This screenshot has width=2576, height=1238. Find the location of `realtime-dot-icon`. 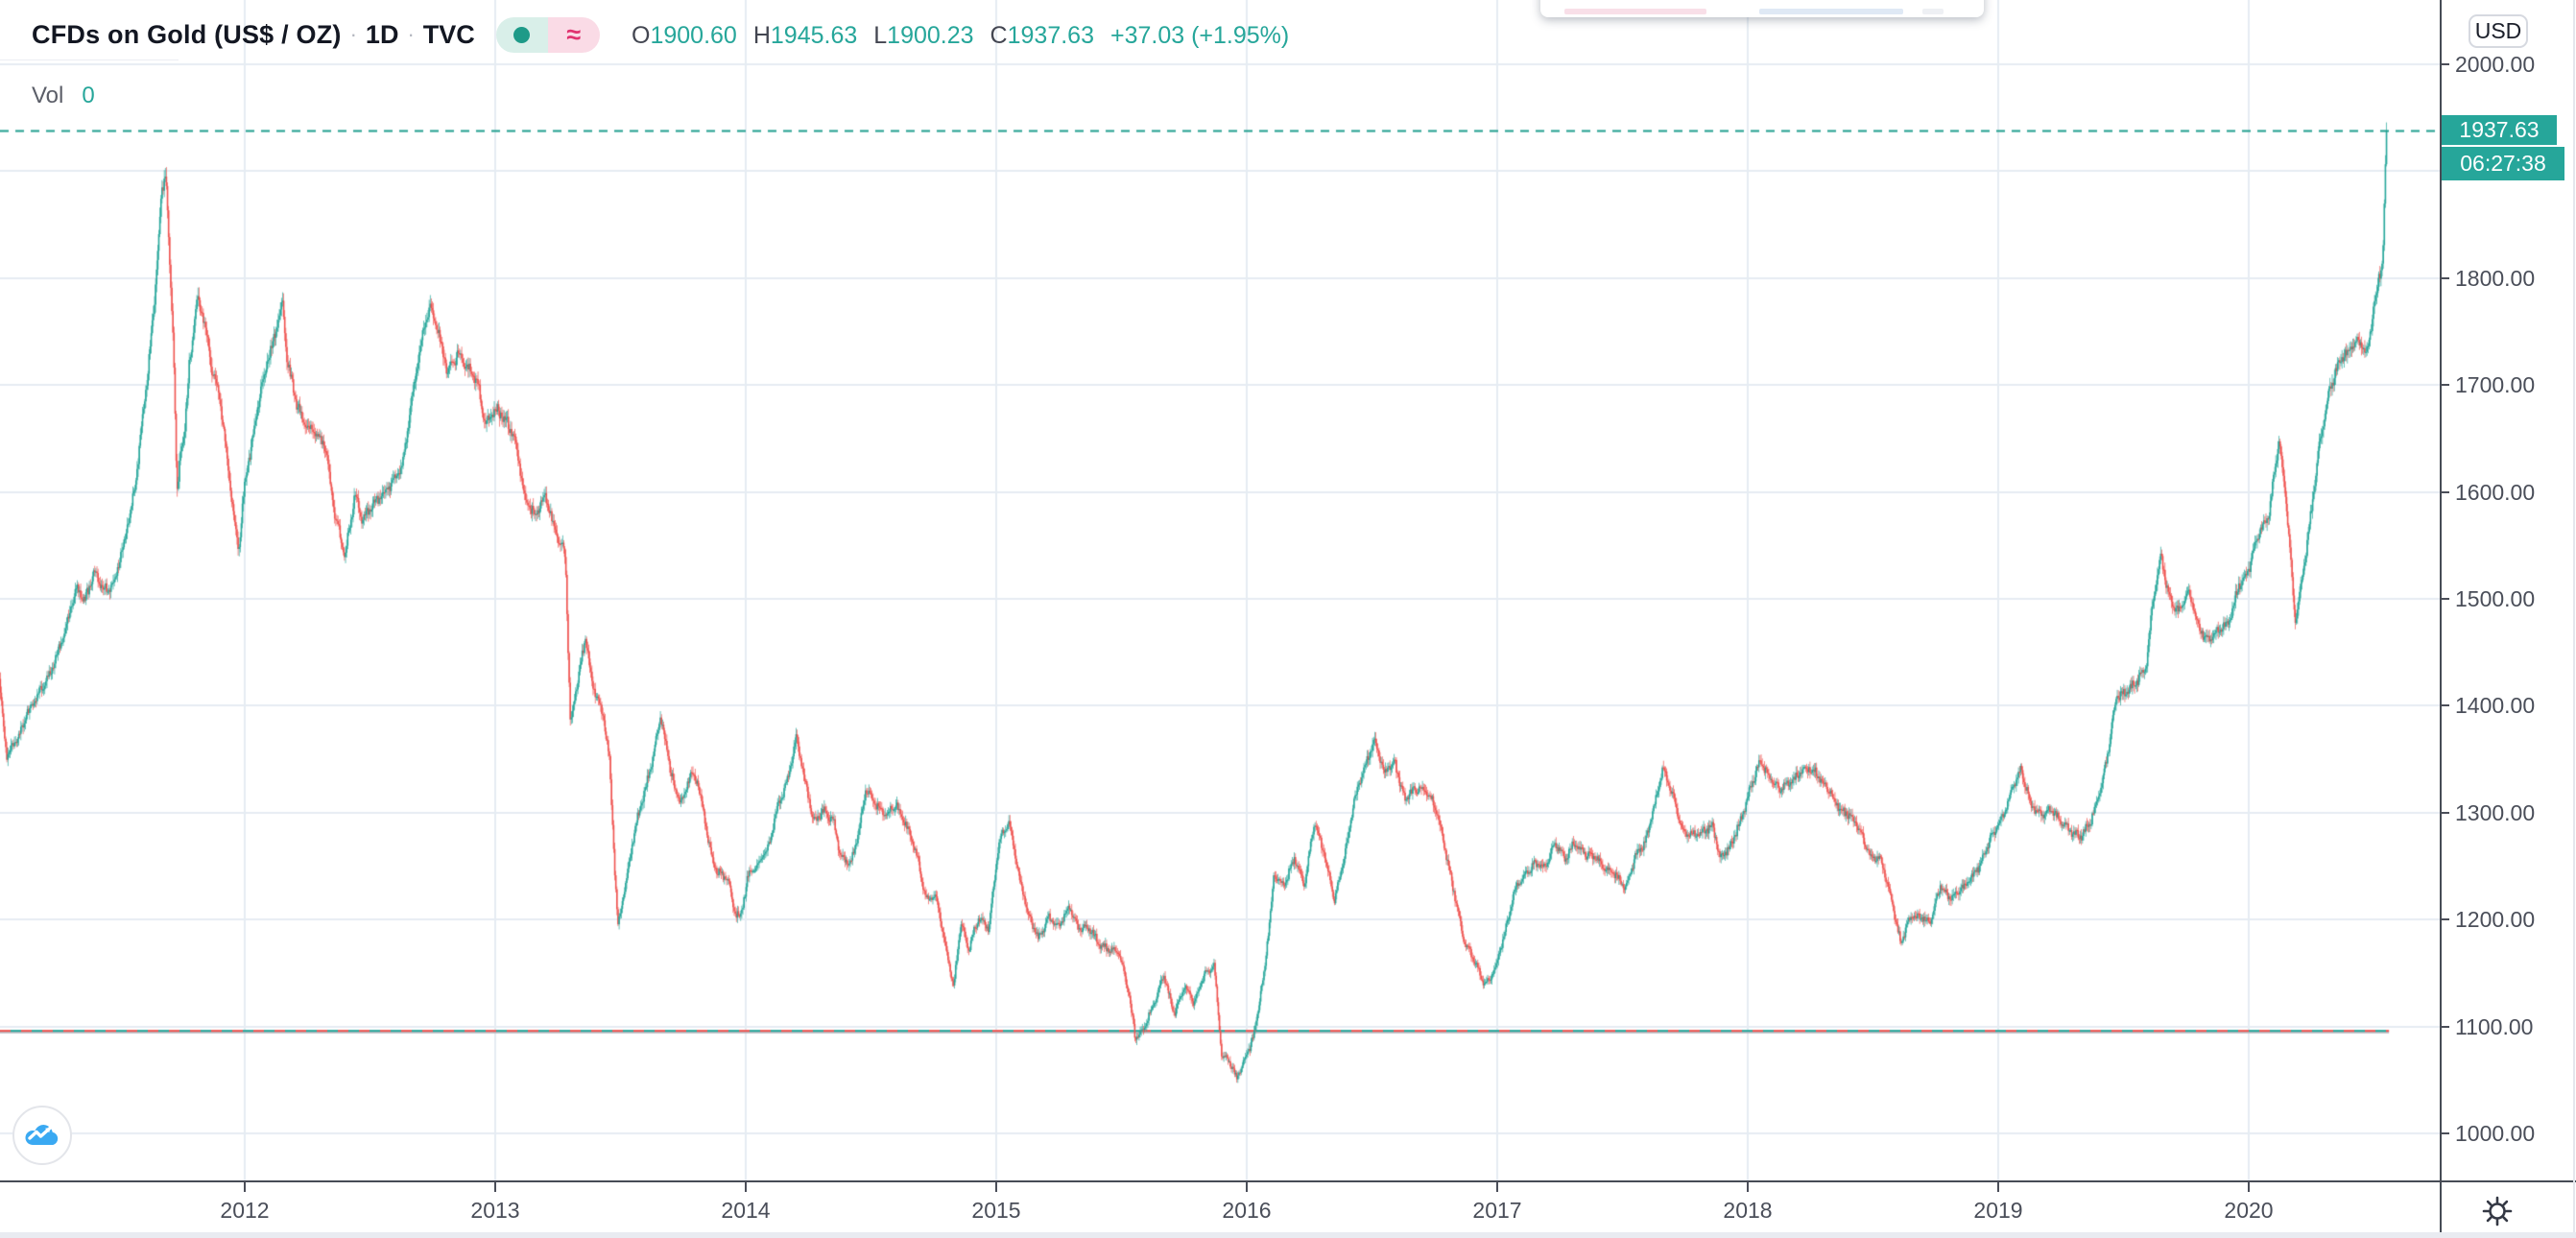

realtime-dot-icon is located at coordinates (521, 34).